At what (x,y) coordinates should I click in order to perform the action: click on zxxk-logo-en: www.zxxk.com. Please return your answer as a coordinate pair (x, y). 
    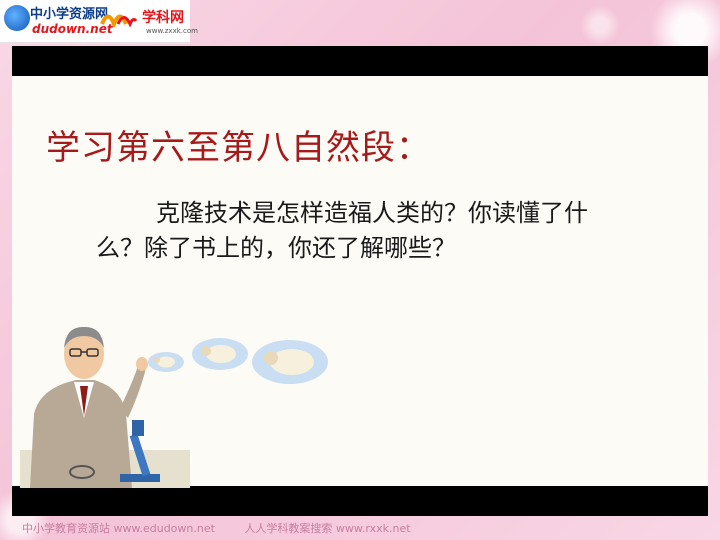
    Looking at the image, I should click on (172, 31).